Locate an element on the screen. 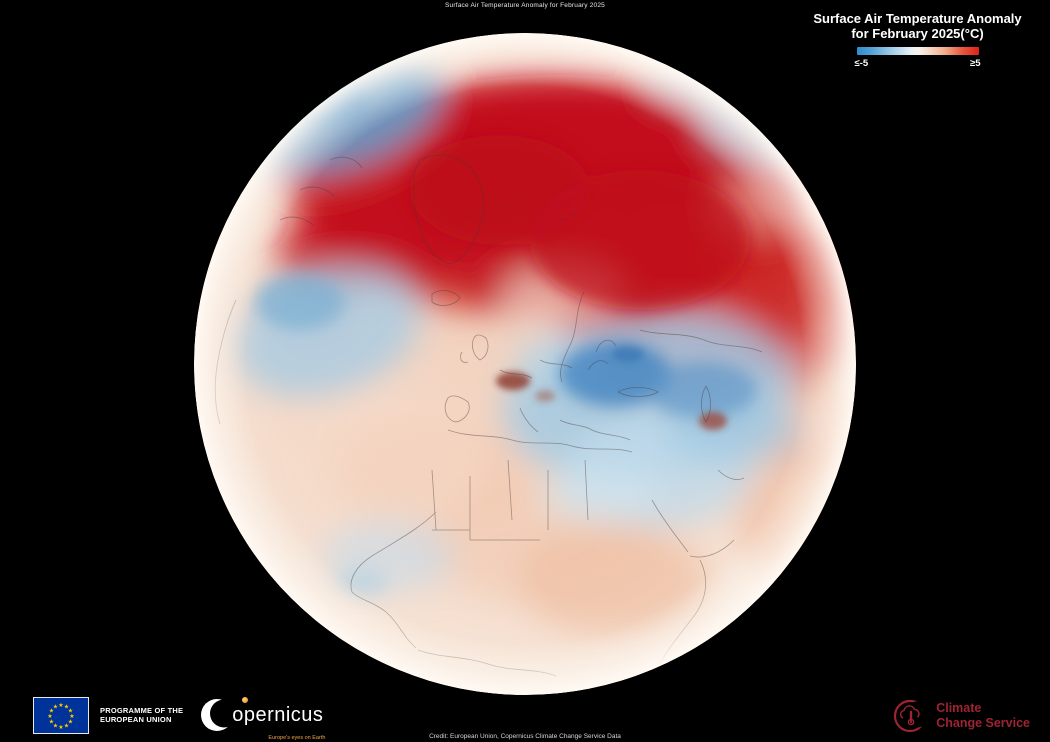 This screenshot has height=742, width=1050. climate-service-line2: Change Service is located at coordinates (983, 723).